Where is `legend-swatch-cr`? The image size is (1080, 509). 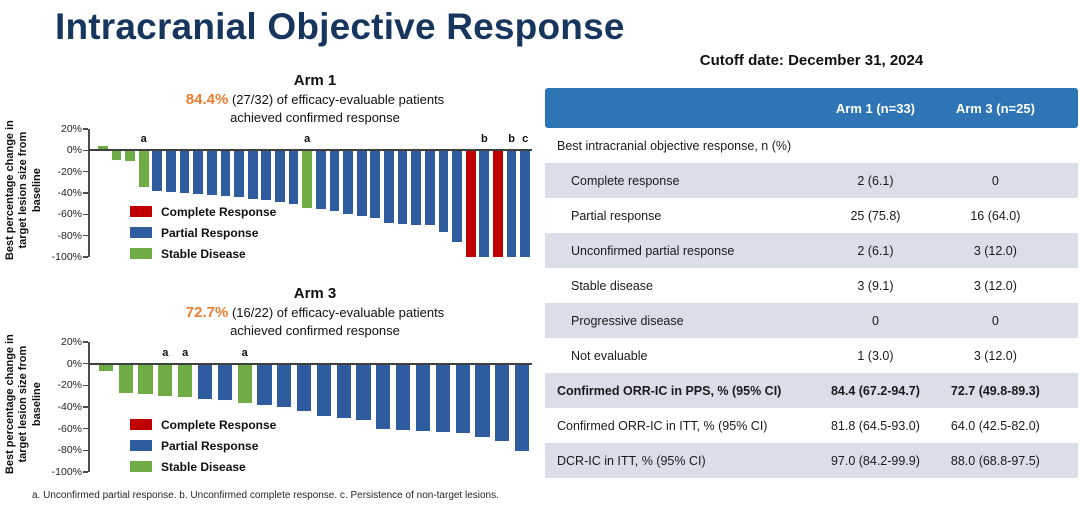
legend-swatch-cr is located at coordinates (141, 211).